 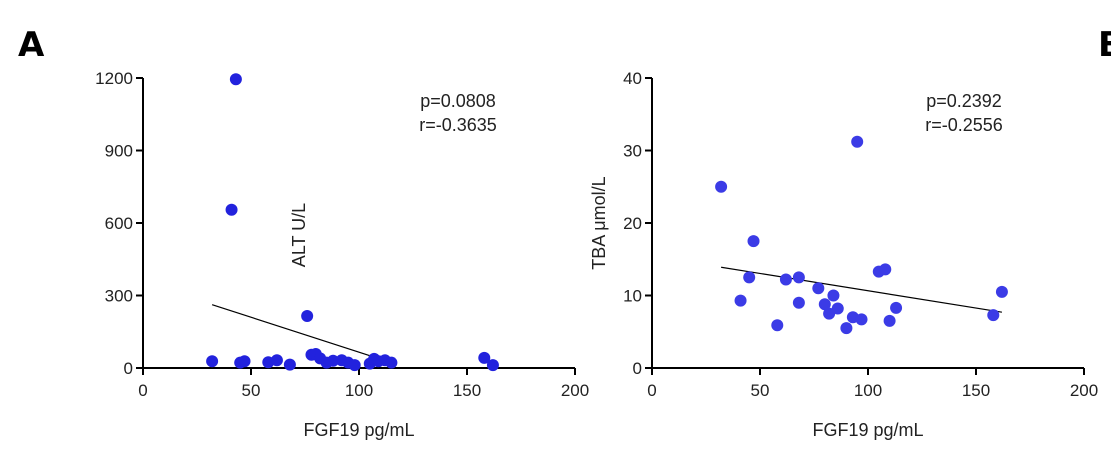 I want to click on y-tick-label-a: 600, so click(x=119, y=223).